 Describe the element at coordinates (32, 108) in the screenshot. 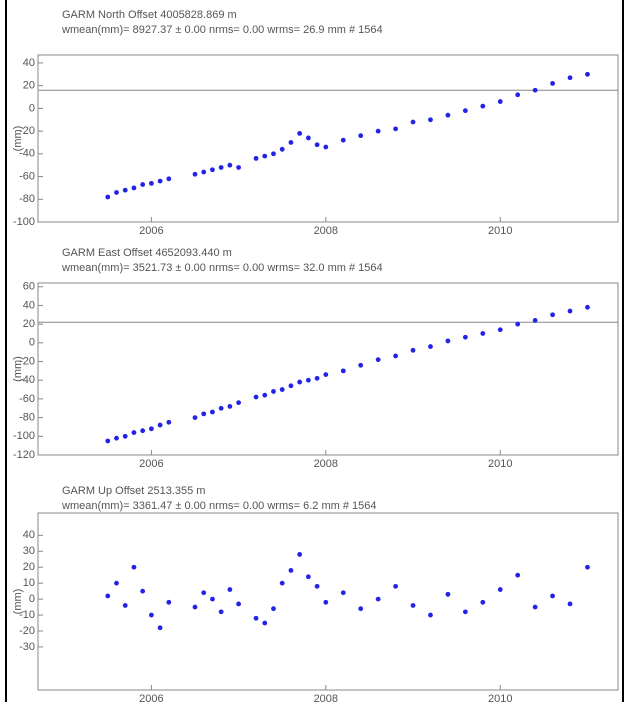

I see `y-tick-label: 0` at that location.